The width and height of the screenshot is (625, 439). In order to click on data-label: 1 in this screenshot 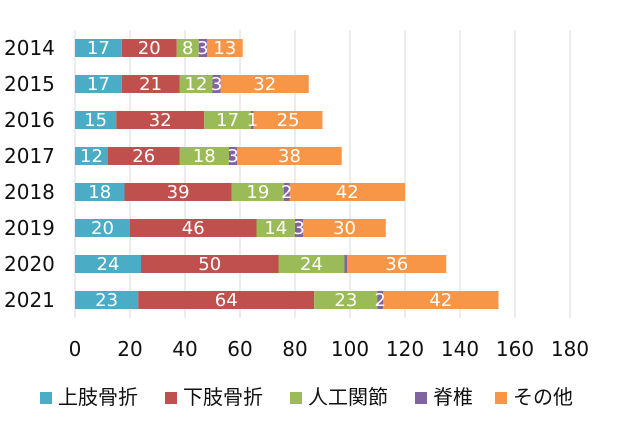, I will do `click(252, 120)`.